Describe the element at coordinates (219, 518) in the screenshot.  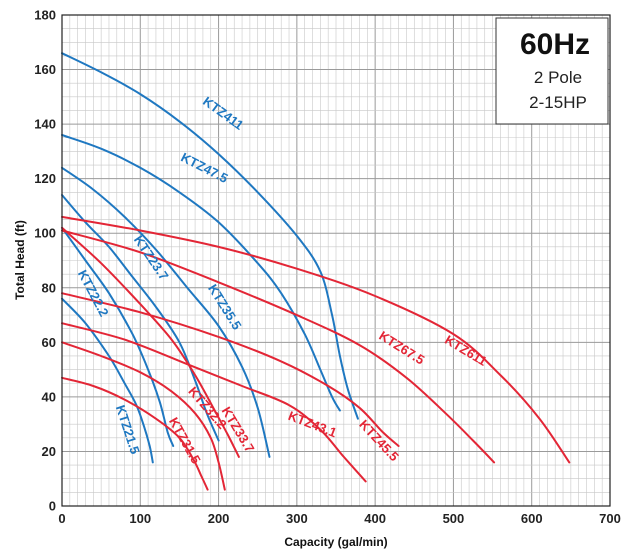
I see `x-tick-label: 200` at that location.